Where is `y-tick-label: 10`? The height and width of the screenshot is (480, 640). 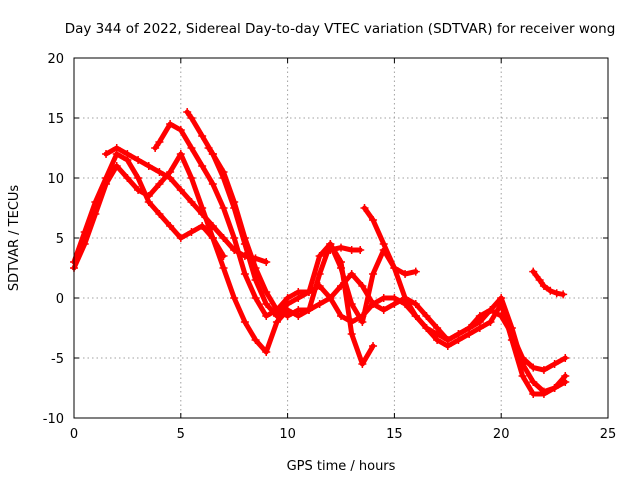 y-tick-label: 10 is located at coordinates (55, 179).